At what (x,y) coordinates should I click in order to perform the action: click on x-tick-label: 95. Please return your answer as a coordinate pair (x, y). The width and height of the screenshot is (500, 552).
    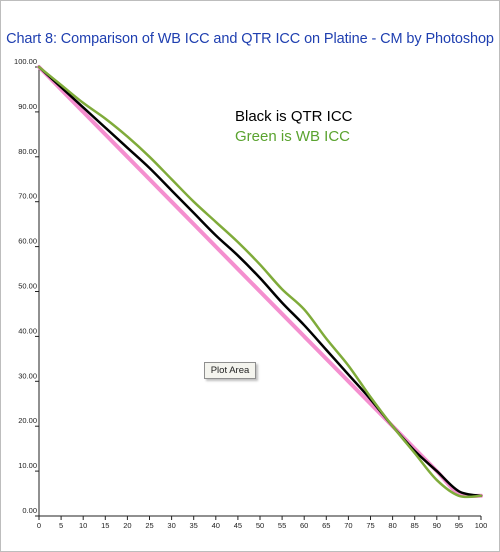
    Looking at the image, I should click on (459, 525).